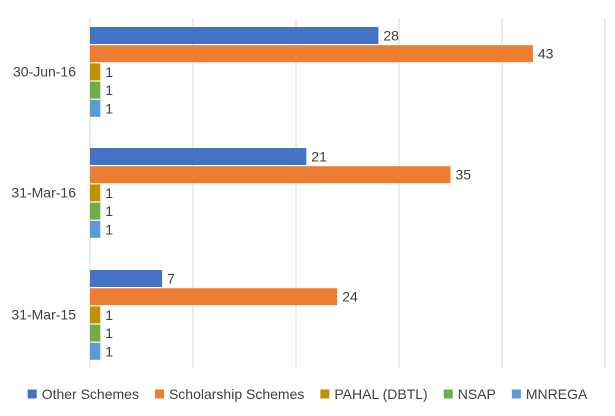  Describe the element at coordinates (44, 72) in the screenshot. I see `category-label-30-jun-16: 30-Jun-16` at that location.